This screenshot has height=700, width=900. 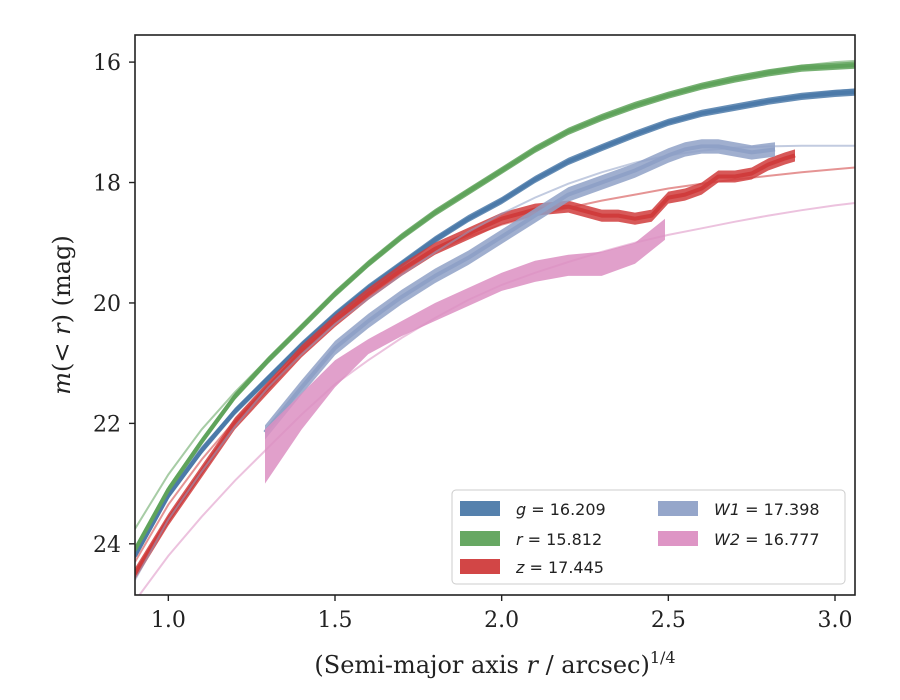 I want to click on y-axis-label: m(< r) (mag), so click(x=62, y=315).